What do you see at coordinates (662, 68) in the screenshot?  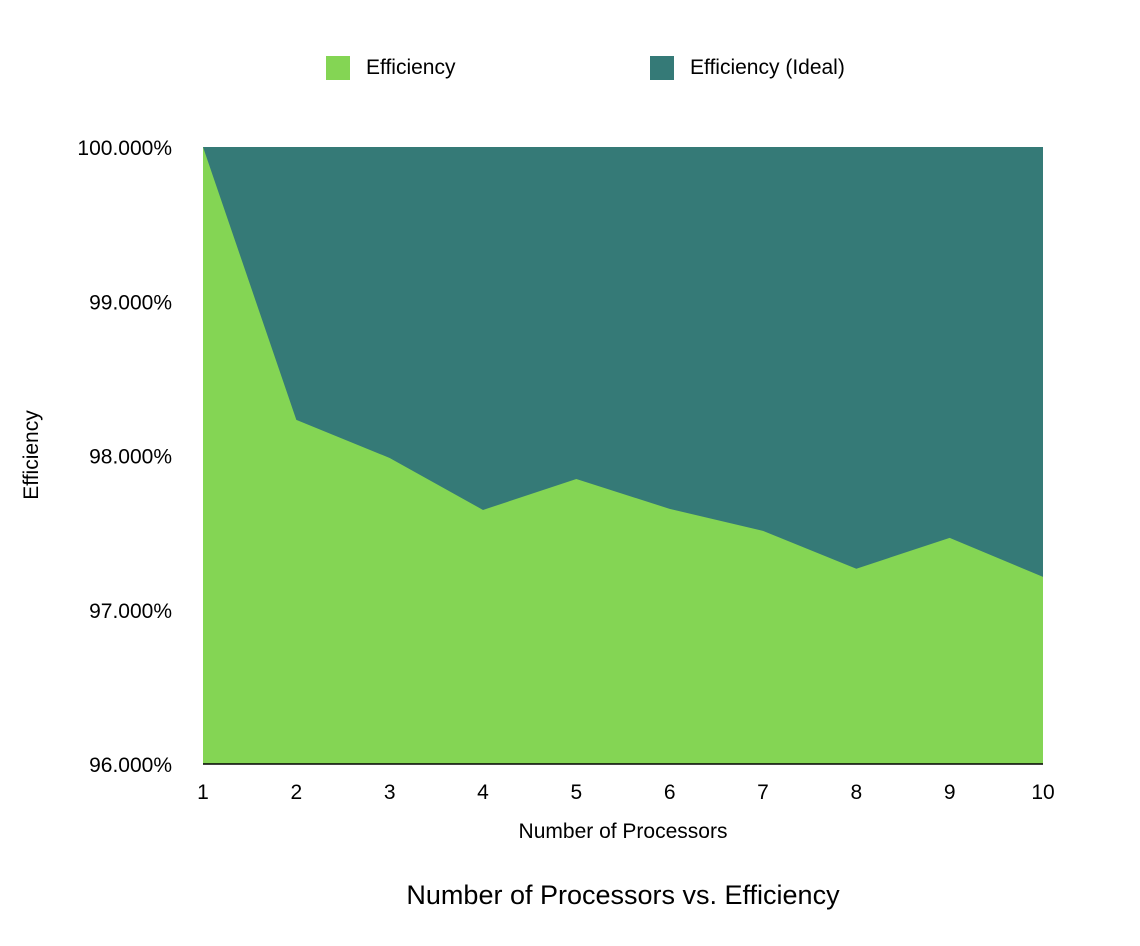 I see `legend-swatch-efficiency-ideal` at bounding box center [662, 68].